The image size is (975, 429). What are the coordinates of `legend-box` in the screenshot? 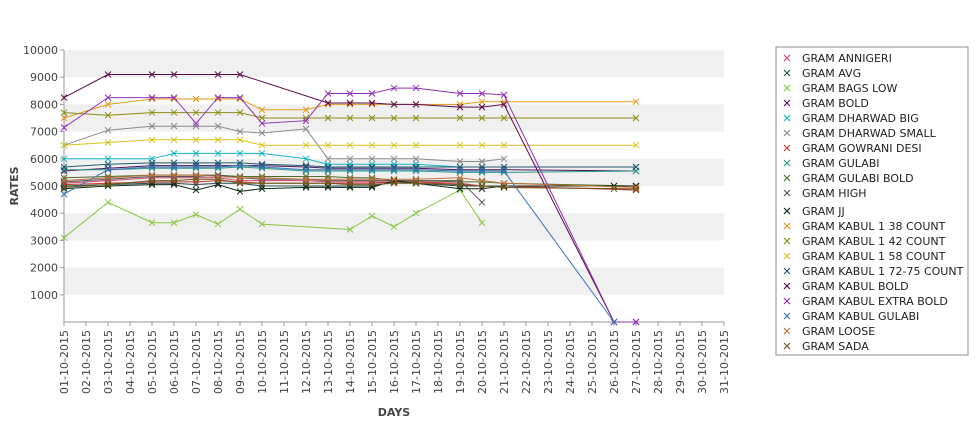 It's located at (872, 201).